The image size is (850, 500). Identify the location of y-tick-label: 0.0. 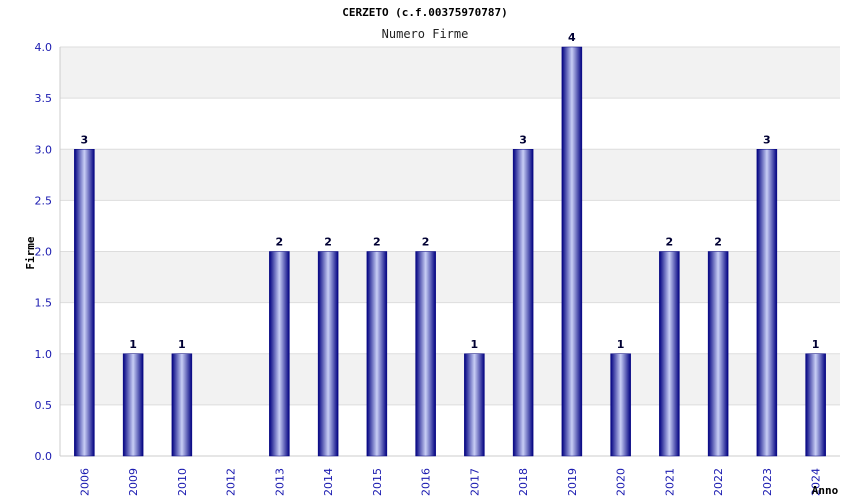
(44, 456).